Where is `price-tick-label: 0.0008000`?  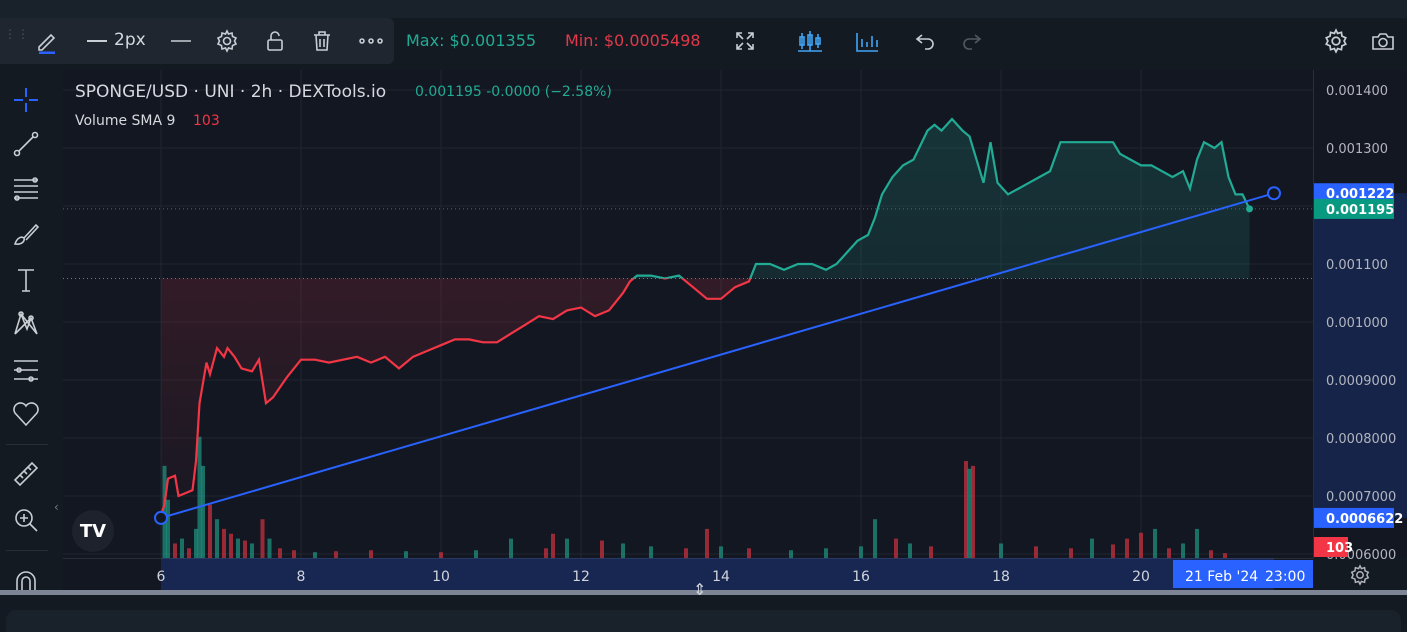
price-tick-label: 0.0008000 is located at coordinates (1361, 439).